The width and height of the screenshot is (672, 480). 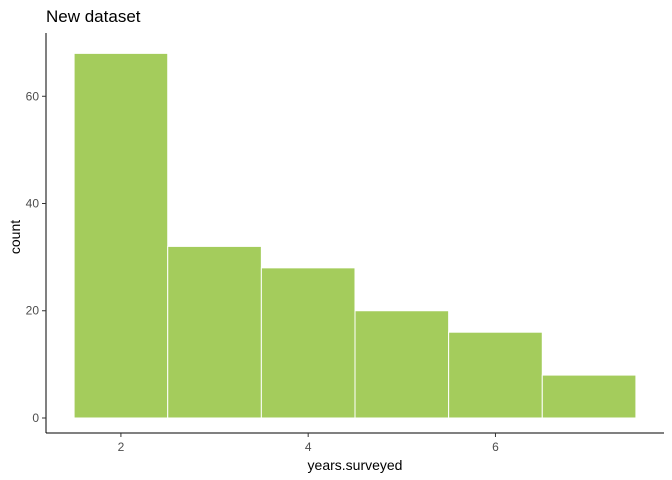 What do you see at coordinates (33, 96) in the screenshot?
I see `y-tick-label-60: 60` at bounding box center [33, 96].